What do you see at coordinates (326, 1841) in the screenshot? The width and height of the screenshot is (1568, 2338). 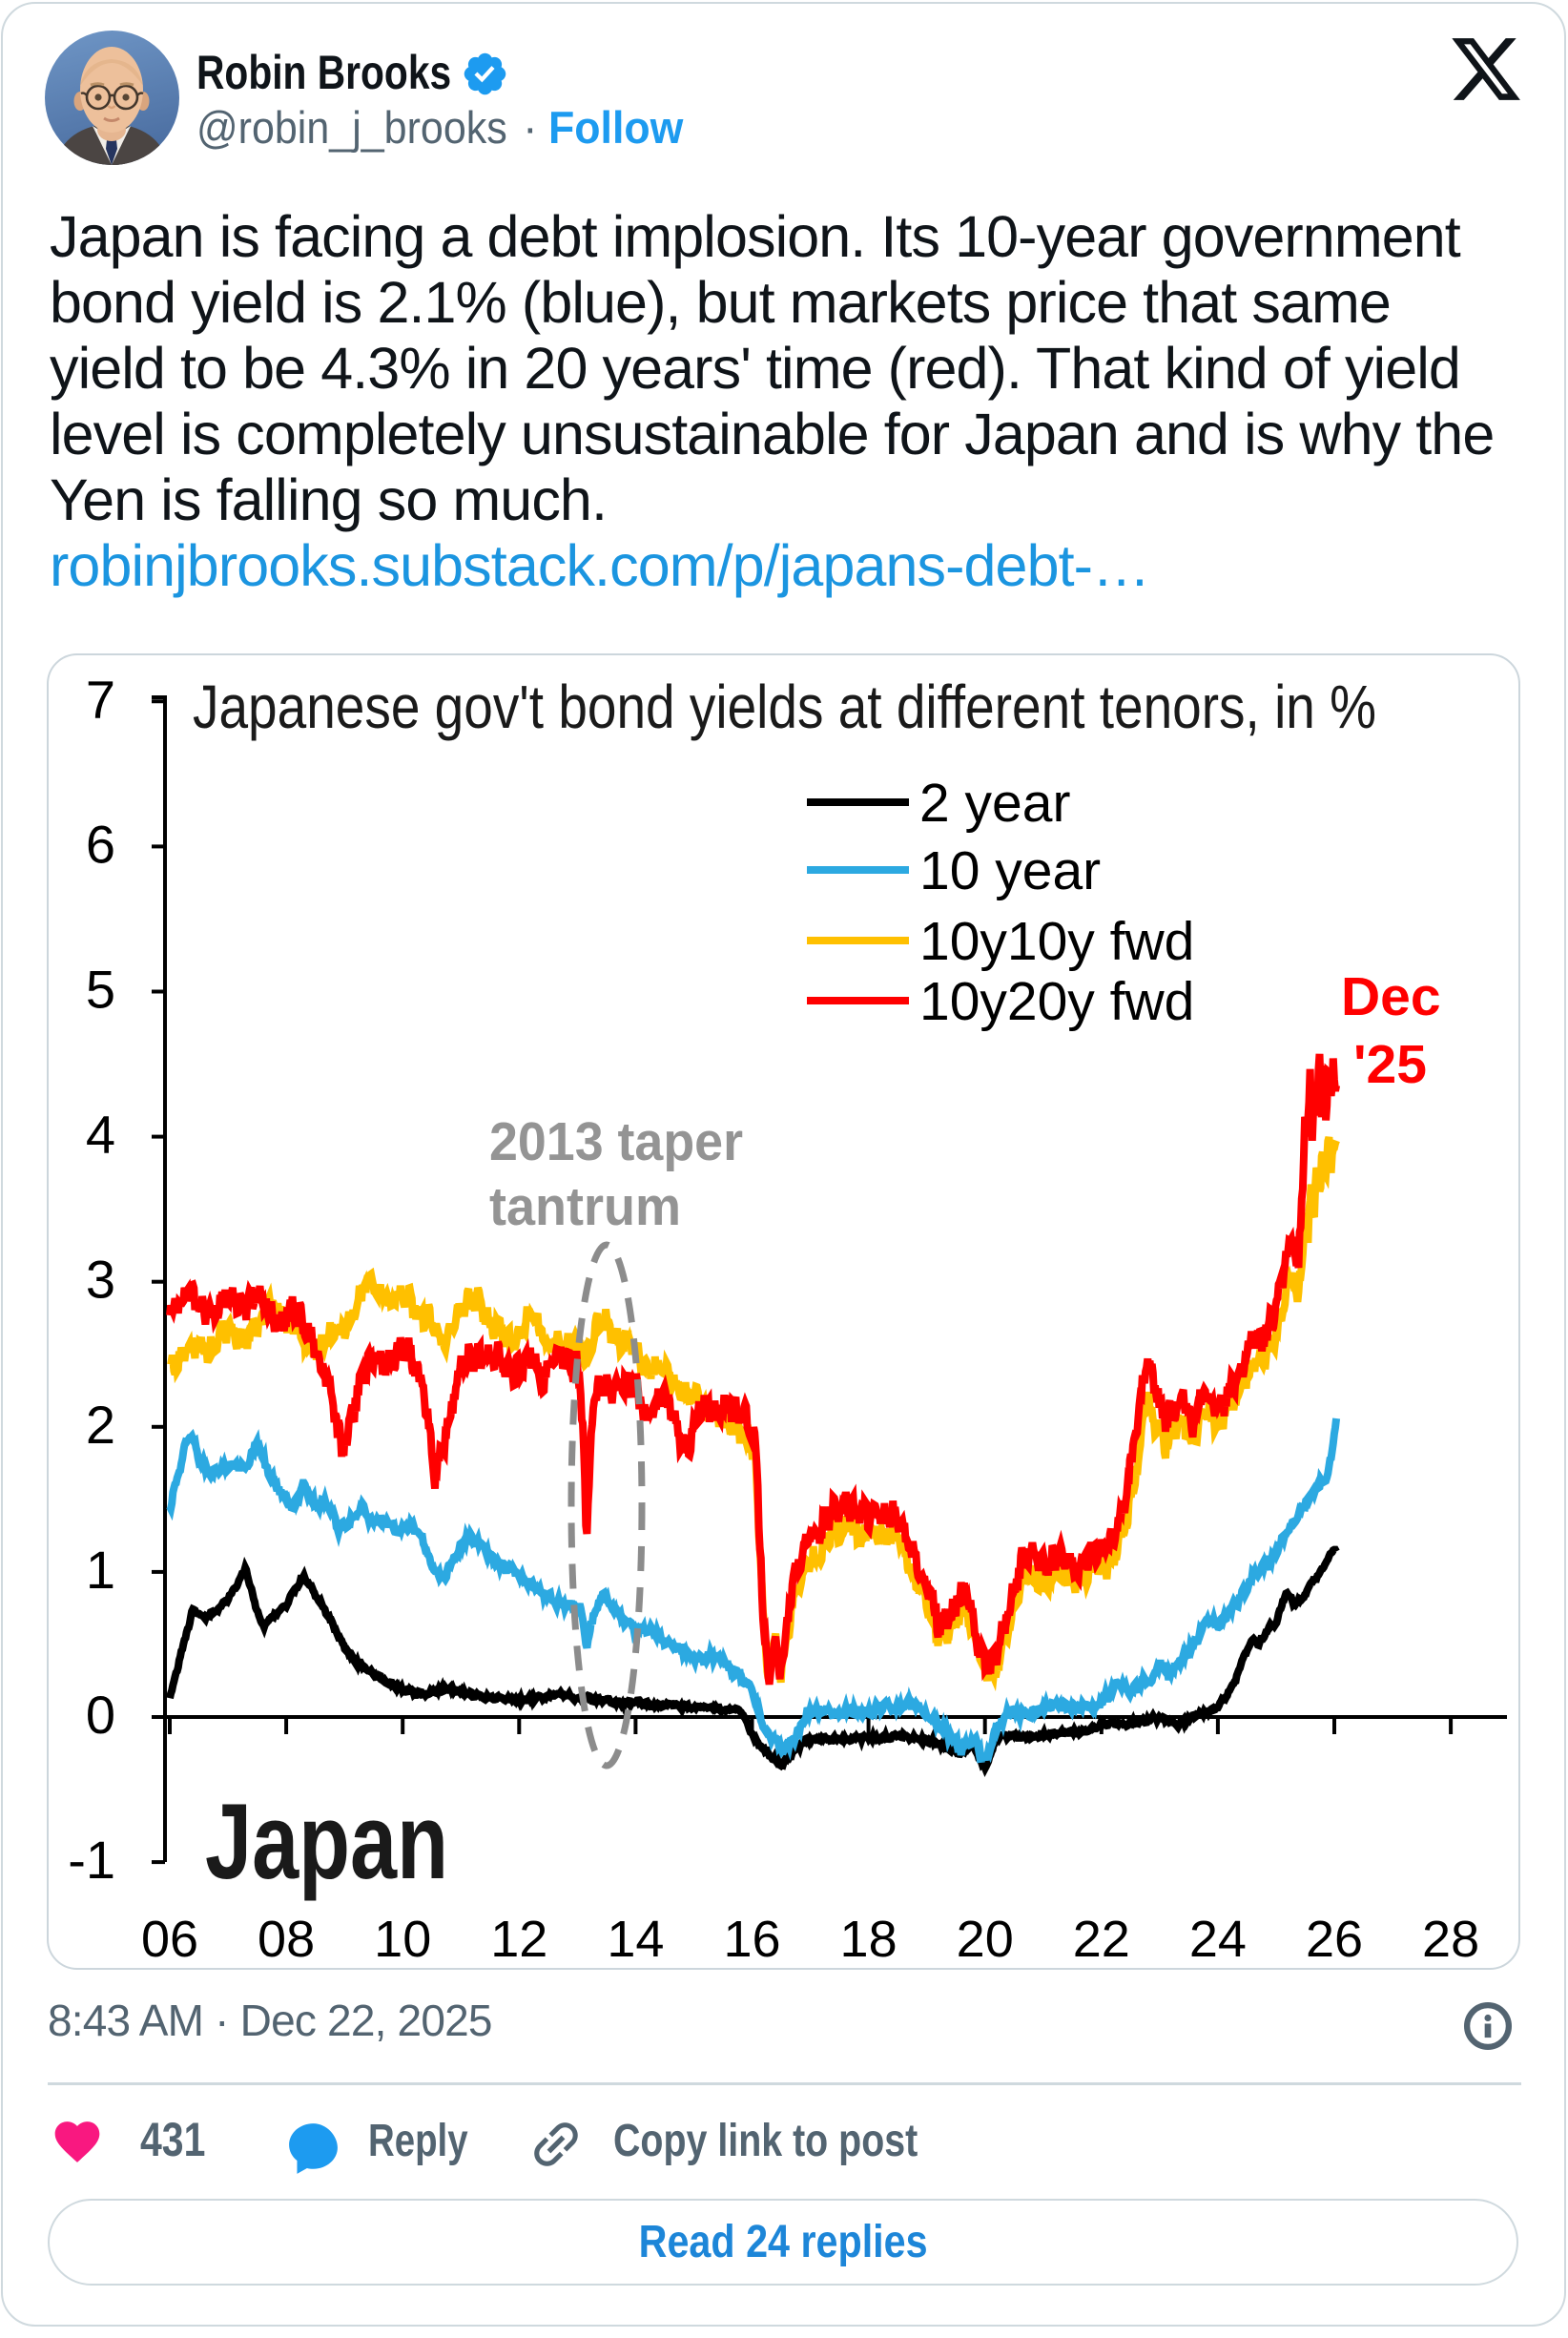 I see `svg-text: Japan` at bounding box center [326, 1841].